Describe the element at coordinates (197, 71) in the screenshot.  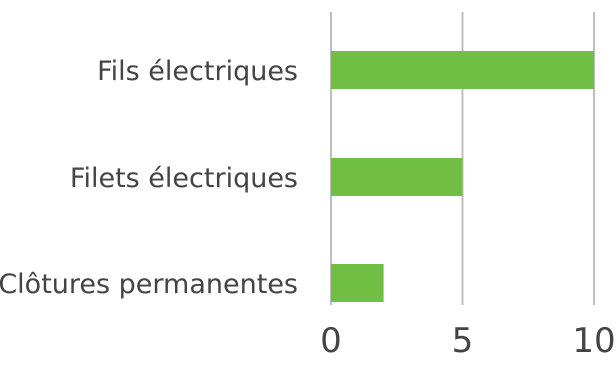
I see `category-label-0: Fils électriques` at that location.